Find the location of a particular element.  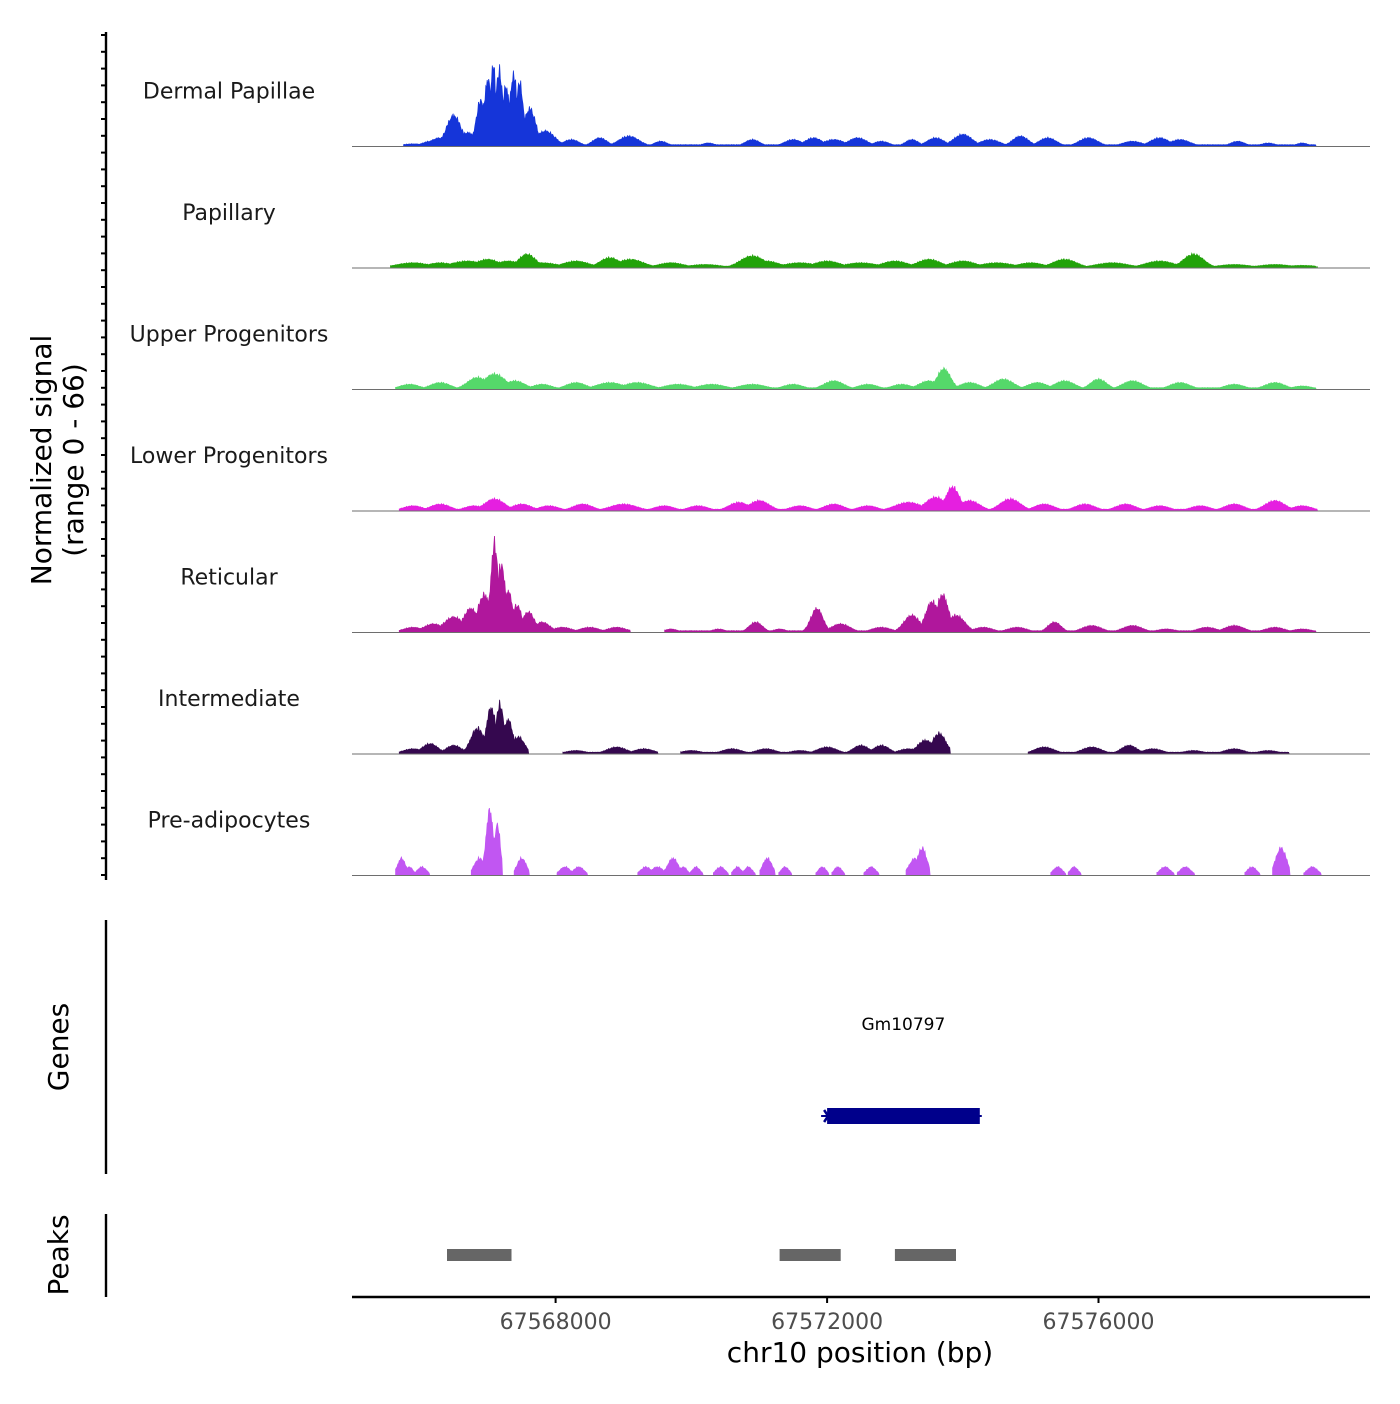

track-label: Papillary is located at coordinates (229, 213).